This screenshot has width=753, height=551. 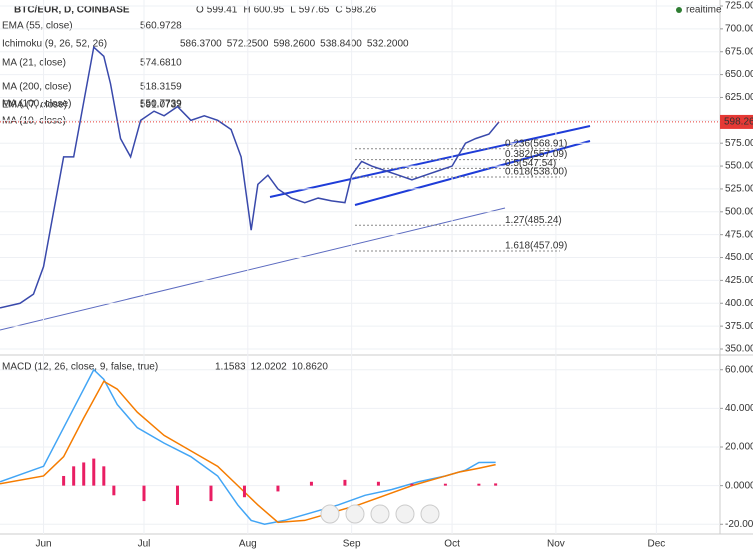 What do you see at coordinates (72, 10) in the screenshot?
I see `symbol: BTC/EUR, D, COINBASE` at bounding box center [72, 10].